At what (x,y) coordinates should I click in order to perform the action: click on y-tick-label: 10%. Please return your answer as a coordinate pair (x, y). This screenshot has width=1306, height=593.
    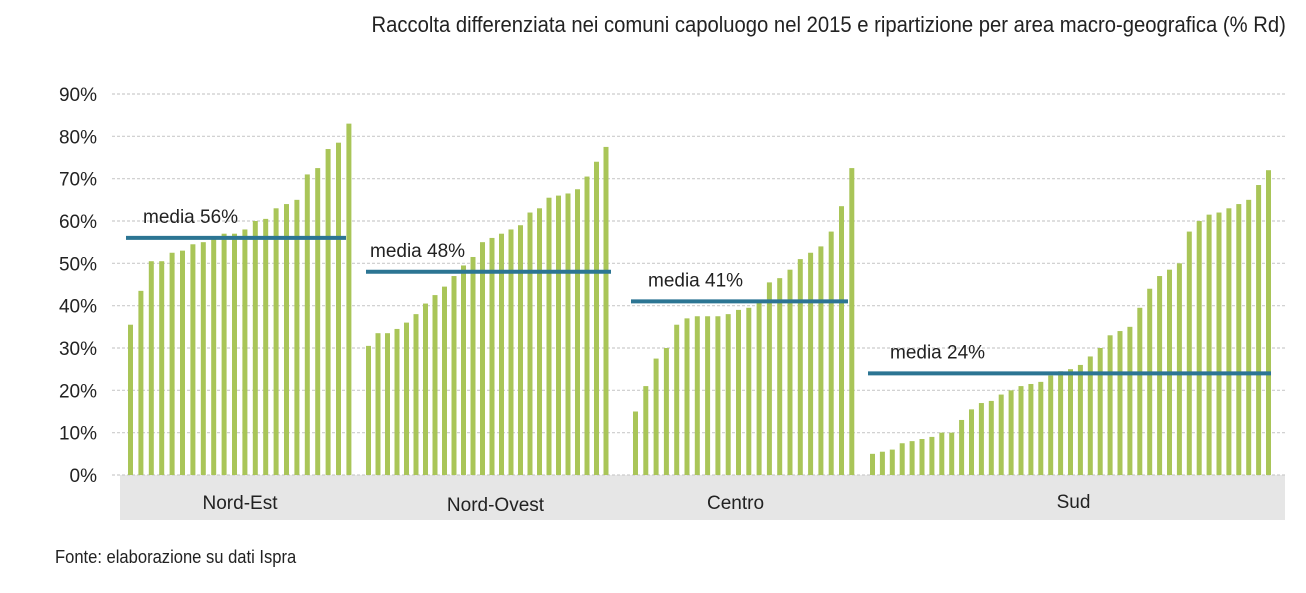
    Looking at the image, I should click on (78, 434).